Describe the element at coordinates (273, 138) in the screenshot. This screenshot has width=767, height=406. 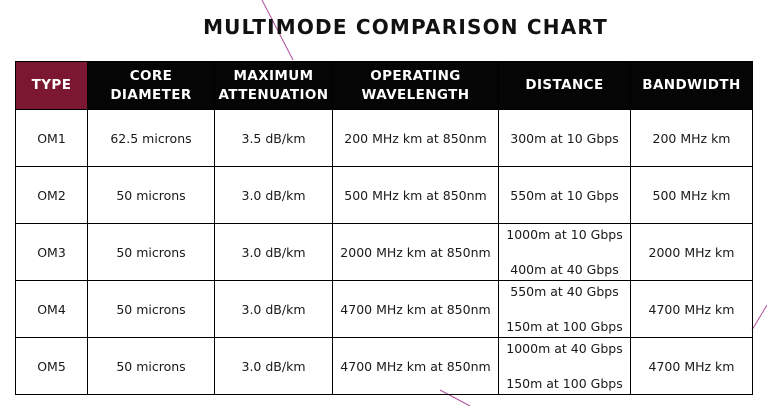
I see `cell-max-attenuation: 3.5 dB/km` at that location.